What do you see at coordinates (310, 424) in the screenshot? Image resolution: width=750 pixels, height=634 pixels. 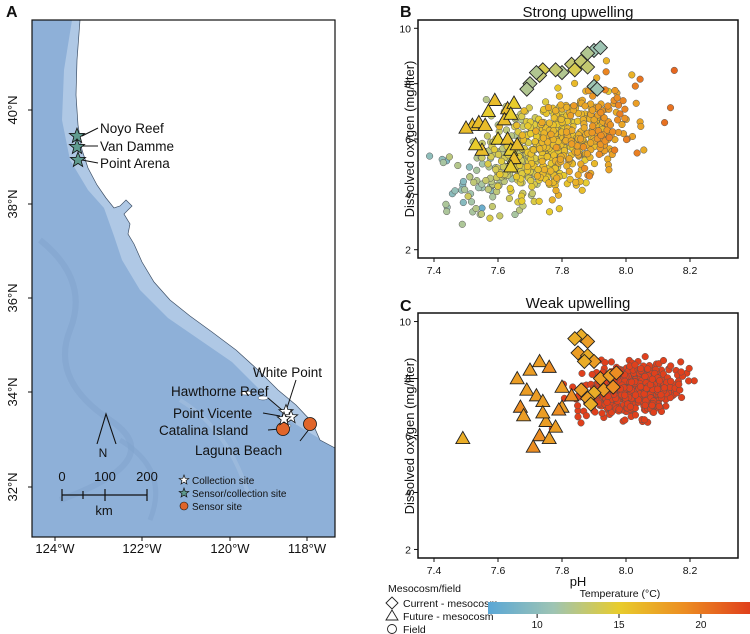 I see `sensor-site-dot` at bounding box center [310, 424].